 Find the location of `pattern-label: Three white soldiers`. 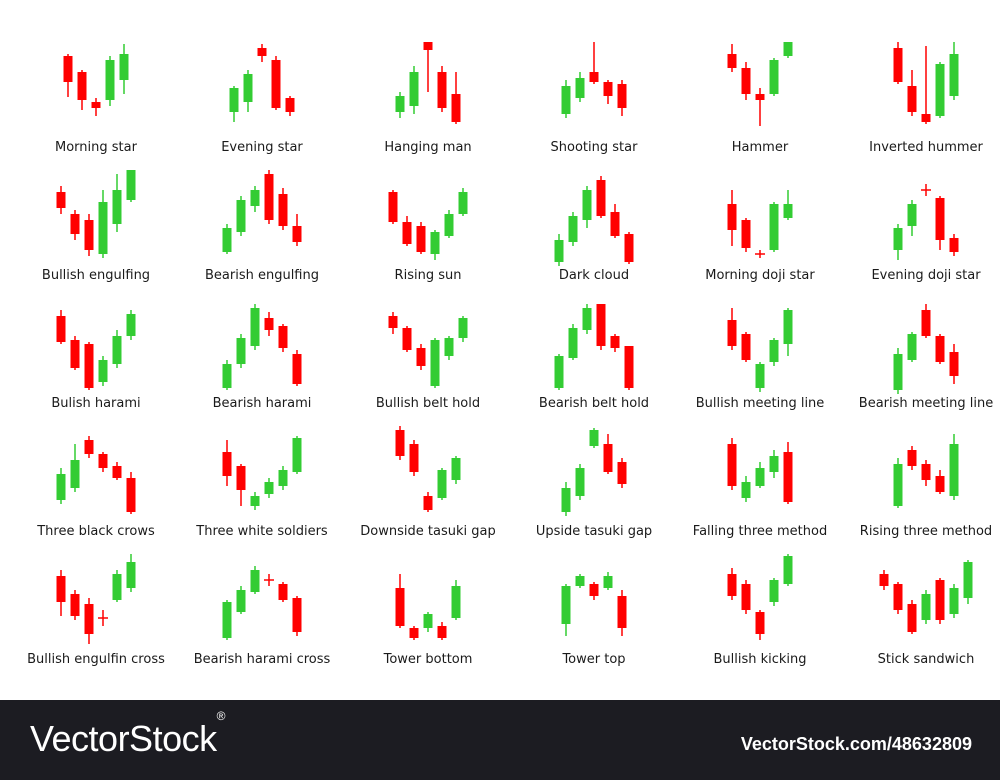

pattern-label: Three white soldiers is located at coordinates (262, 531).